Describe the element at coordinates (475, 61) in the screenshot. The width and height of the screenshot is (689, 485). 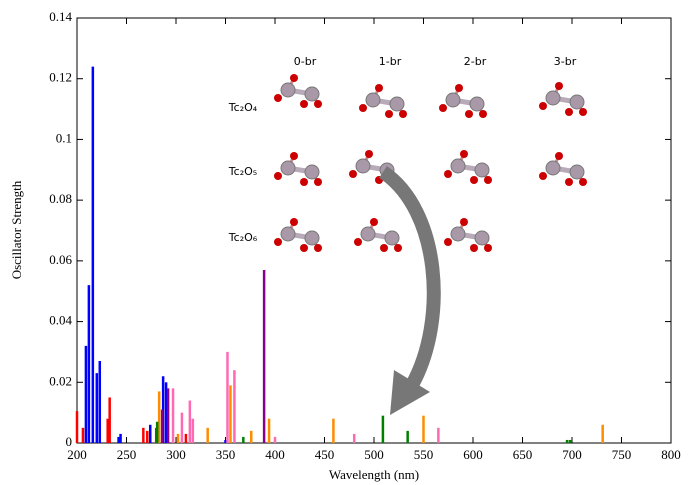
I see `column-label: 2-br` at that location.